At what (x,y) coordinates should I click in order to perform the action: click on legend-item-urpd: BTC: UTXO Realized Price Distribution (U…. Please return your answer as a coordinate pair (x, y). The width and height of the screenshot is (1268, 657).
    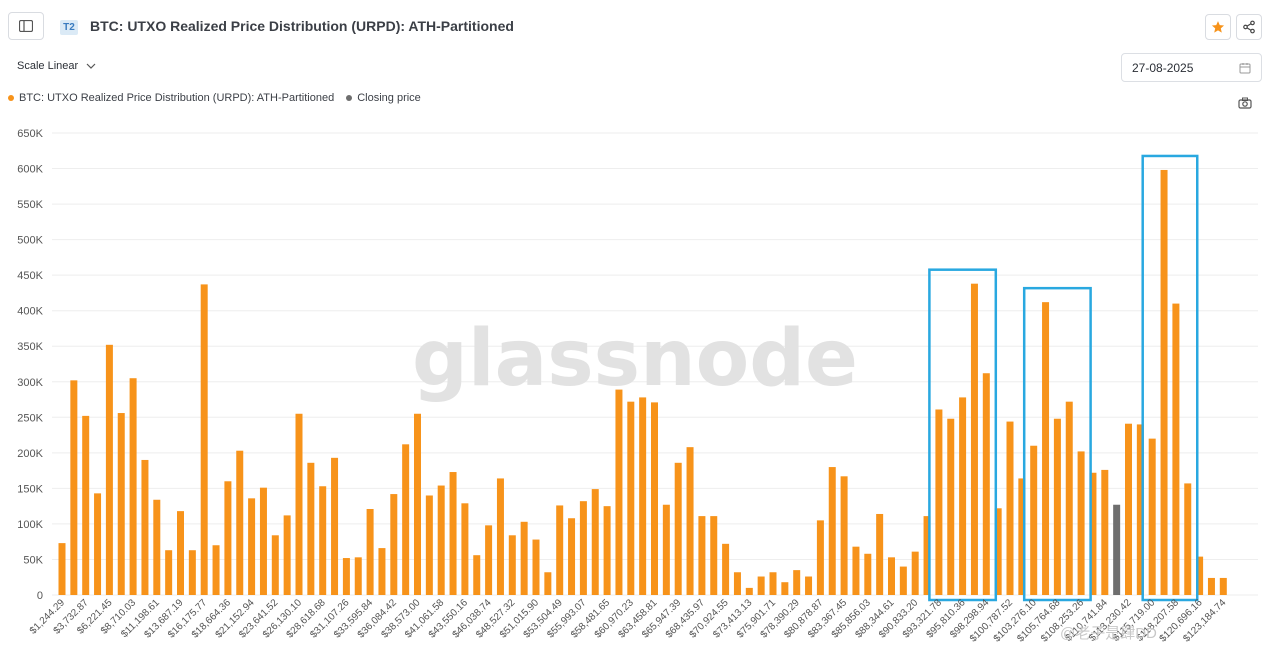
    Looking at the image, I should click on (171, 98).